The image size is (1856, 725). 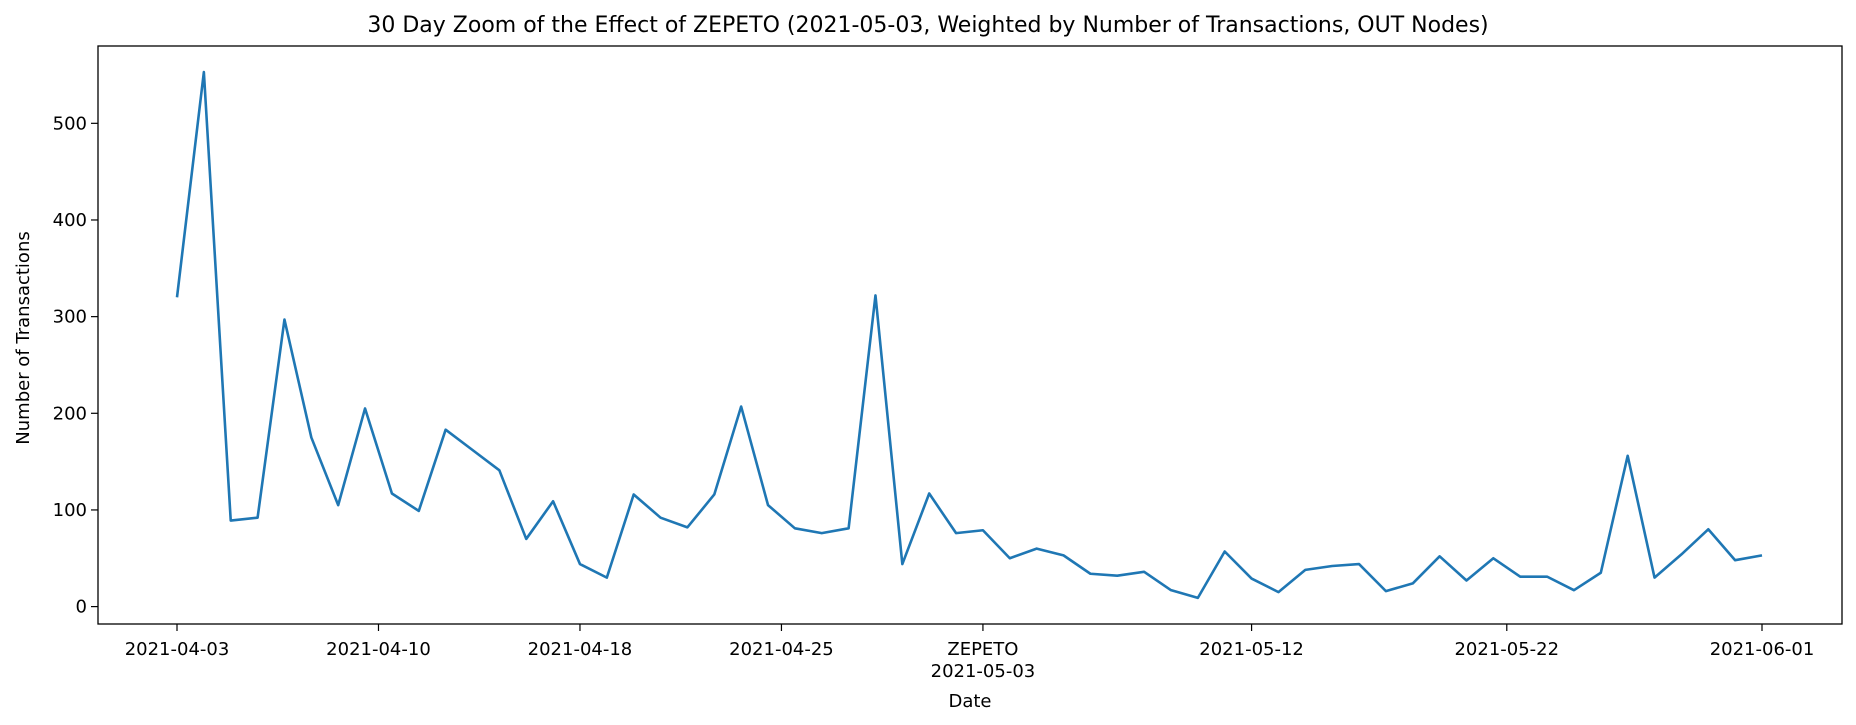 What do you see at coordinates (70, 317) in the screenshot?
I see `y-tick-label: 300` at bounding box center [70, 317].